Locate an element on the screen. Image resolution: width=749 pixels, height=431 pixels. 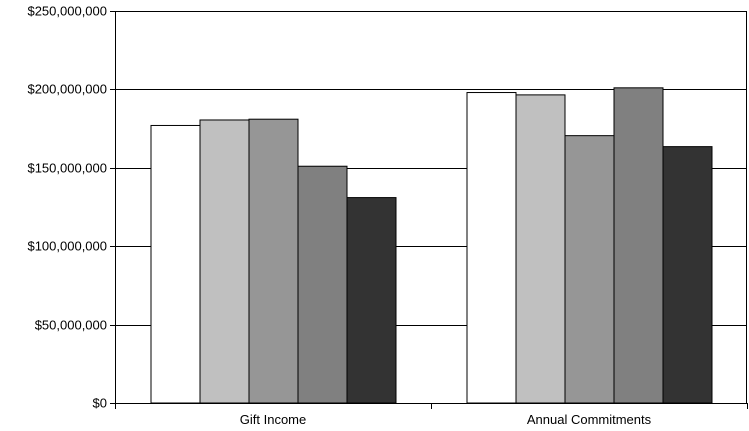
y-tick-label: $100,000,000 is located at coordinates (67, 246).